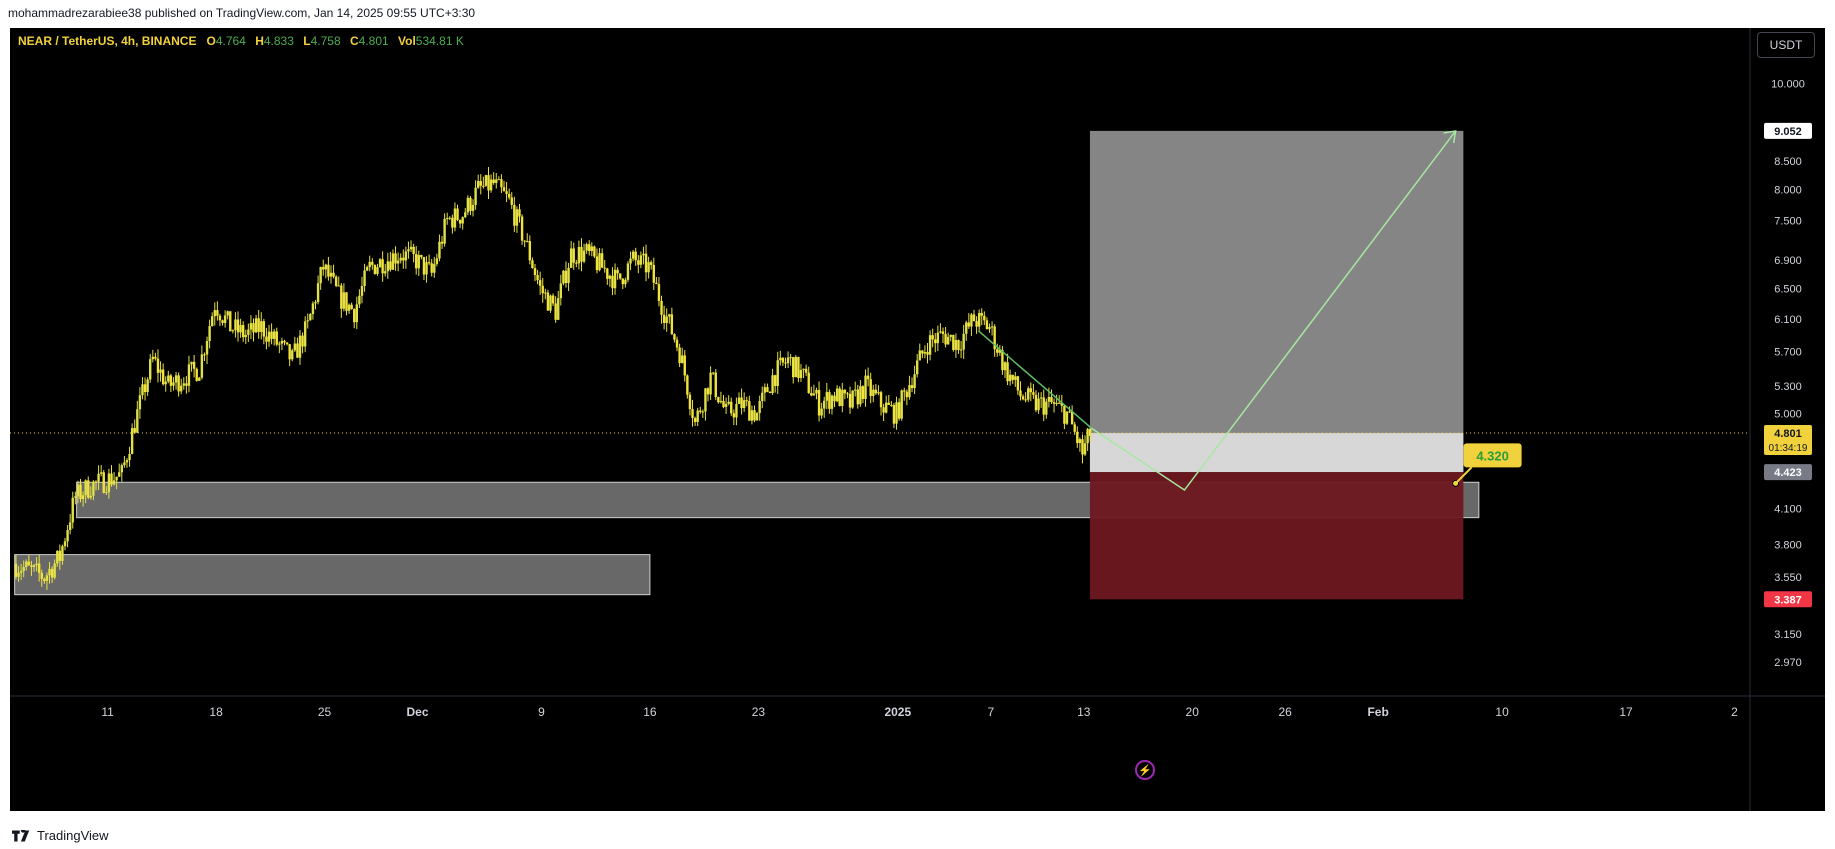 Image resolution: width=1835 pixels, height=849 pixels. Describe the element at coordinates (278, 41) in the screenshot. I see `high-value: 4.833` at that location.